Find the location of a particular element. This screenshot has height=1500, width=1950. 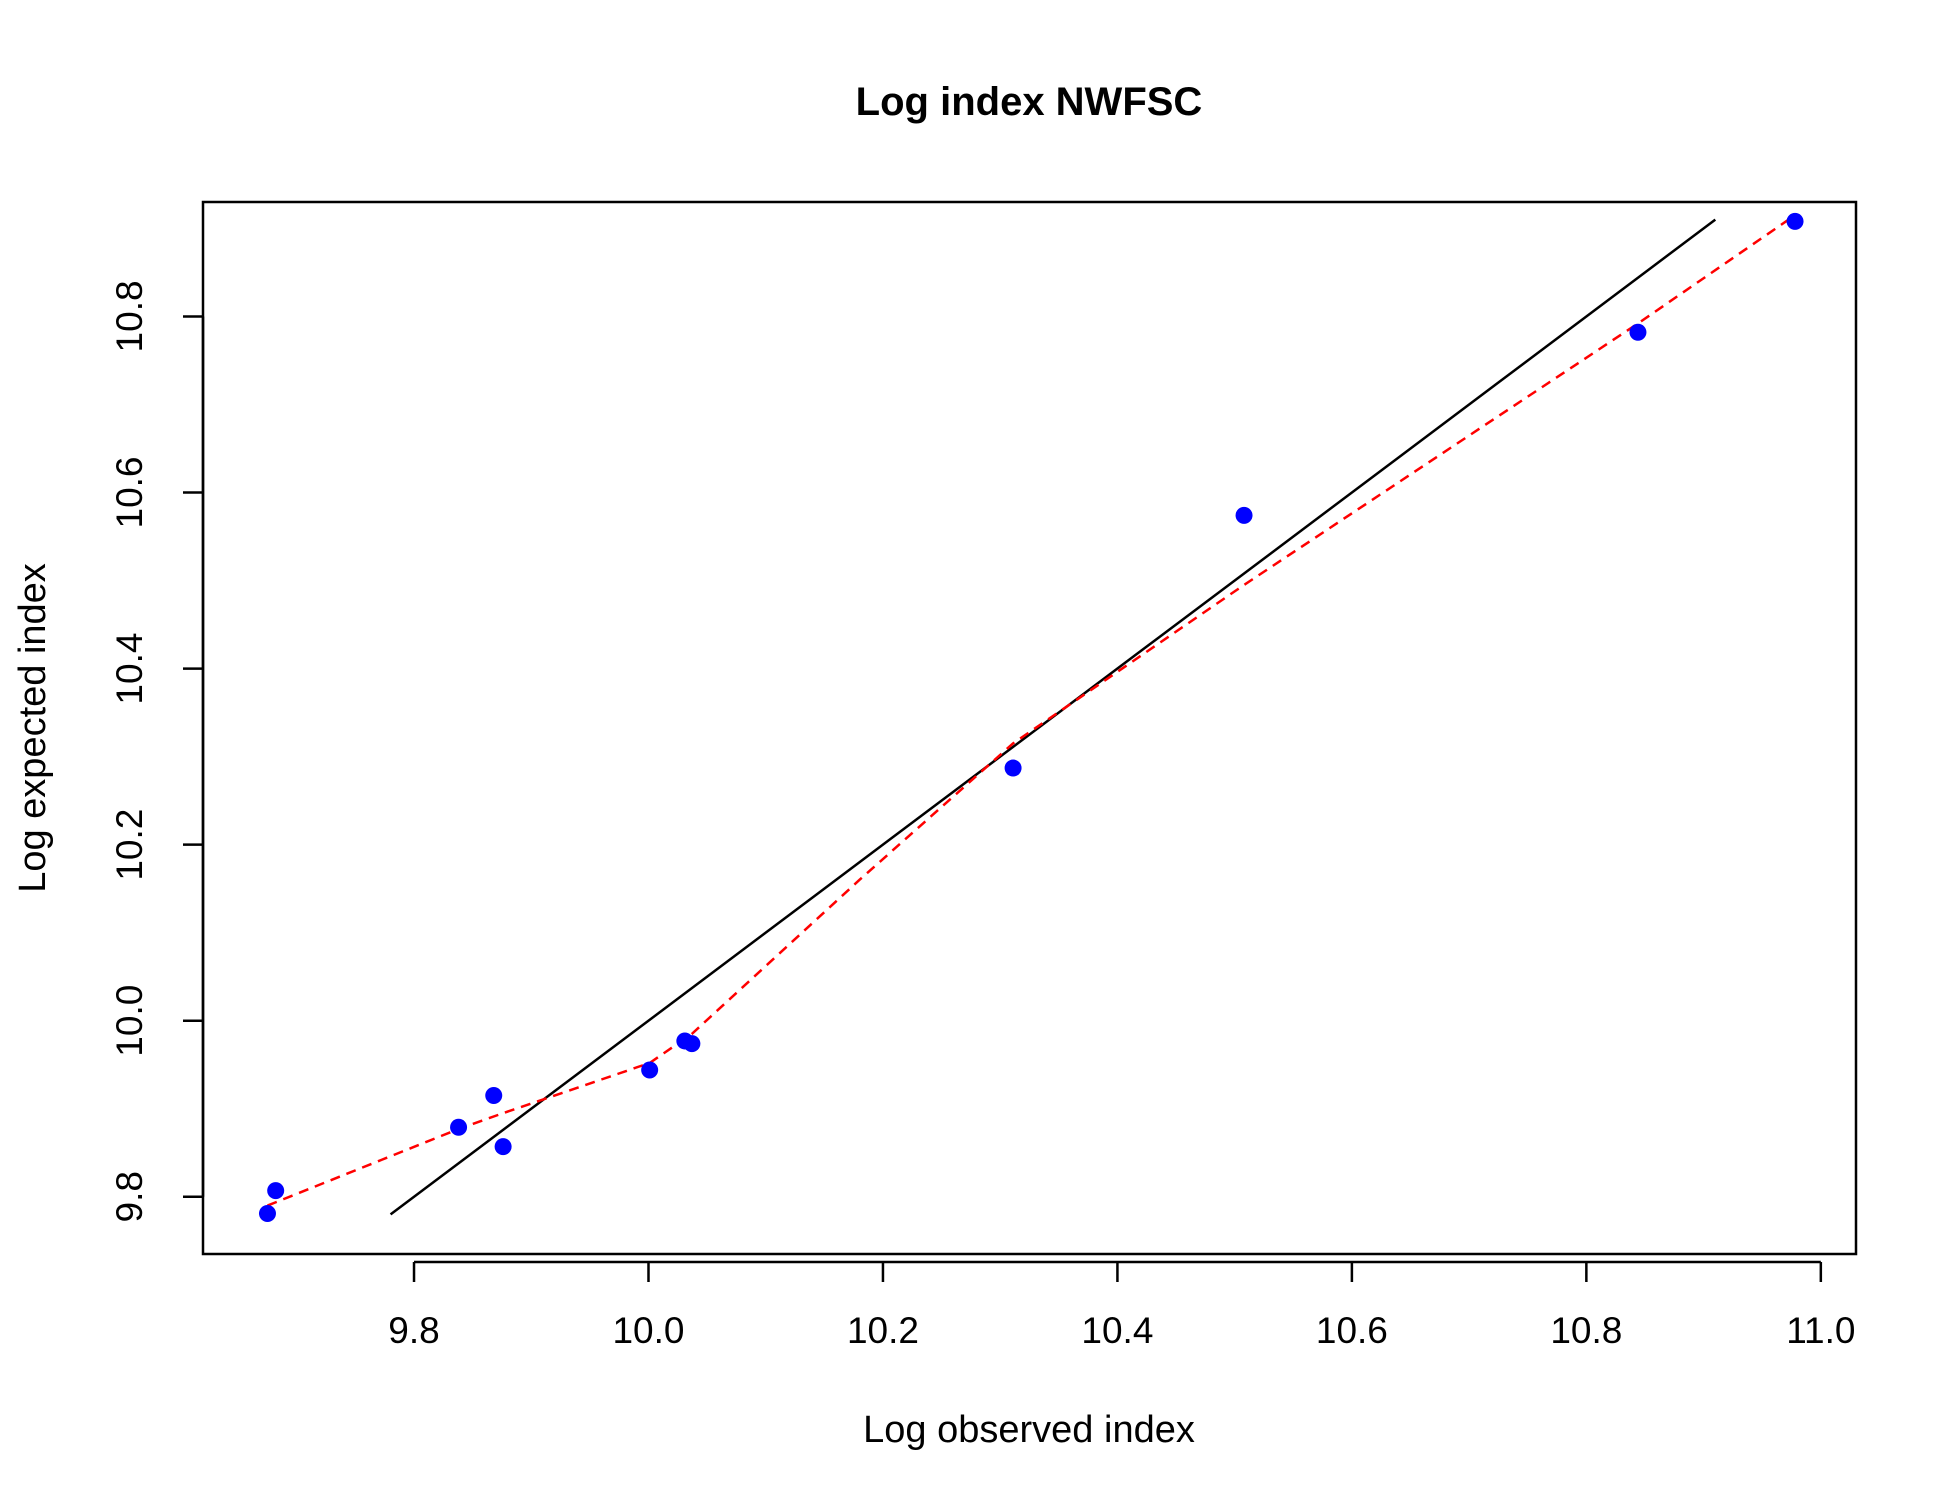

y-tick-label: 9.8 is located at coordinates (129, 1196).